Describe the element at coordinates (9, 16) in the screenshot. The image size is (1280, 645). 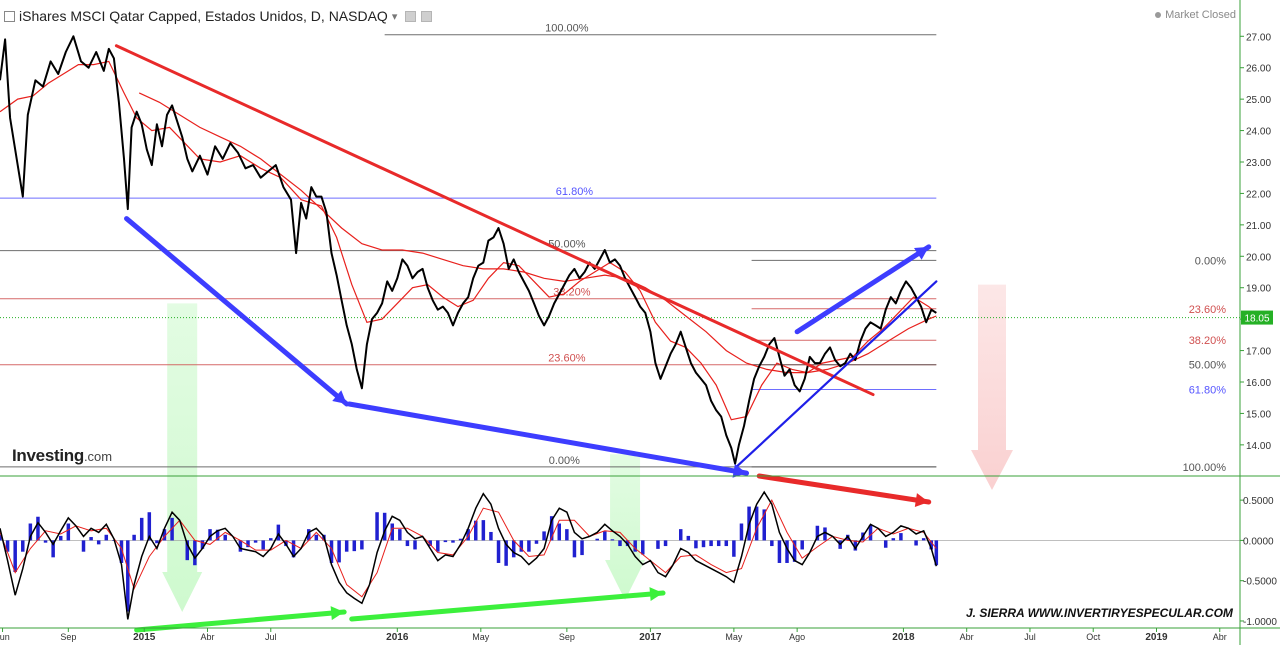
I see `collapse-checkbox` at that location.